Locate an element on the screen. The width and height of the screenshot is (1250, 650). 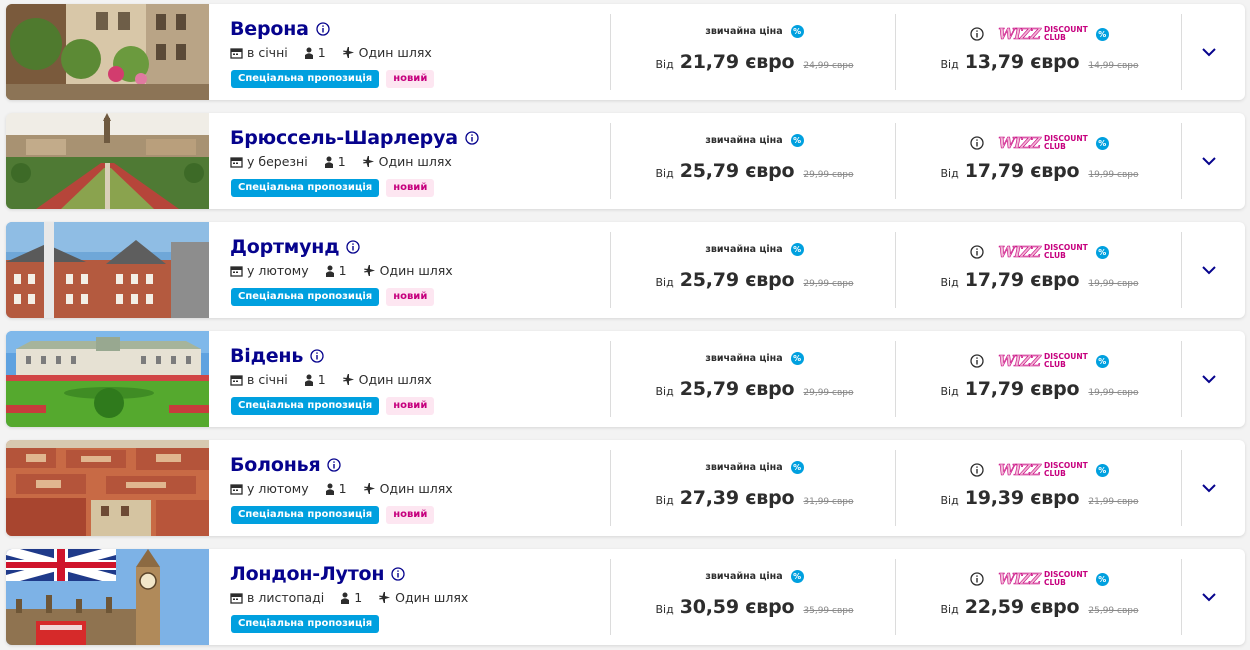
city-name: Брюссель-Шарлеруа is located at coordinates (344, 138).